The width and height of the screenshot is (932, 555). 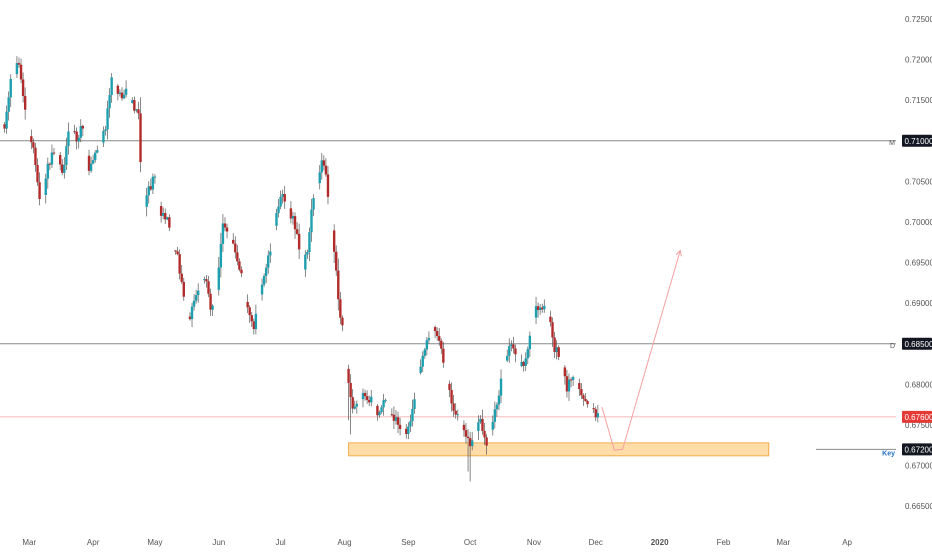 What do you see at coordinates (344, 542) in the screenshot?
I see `x-tick-label: Aug` at bounding box center [344, 542].